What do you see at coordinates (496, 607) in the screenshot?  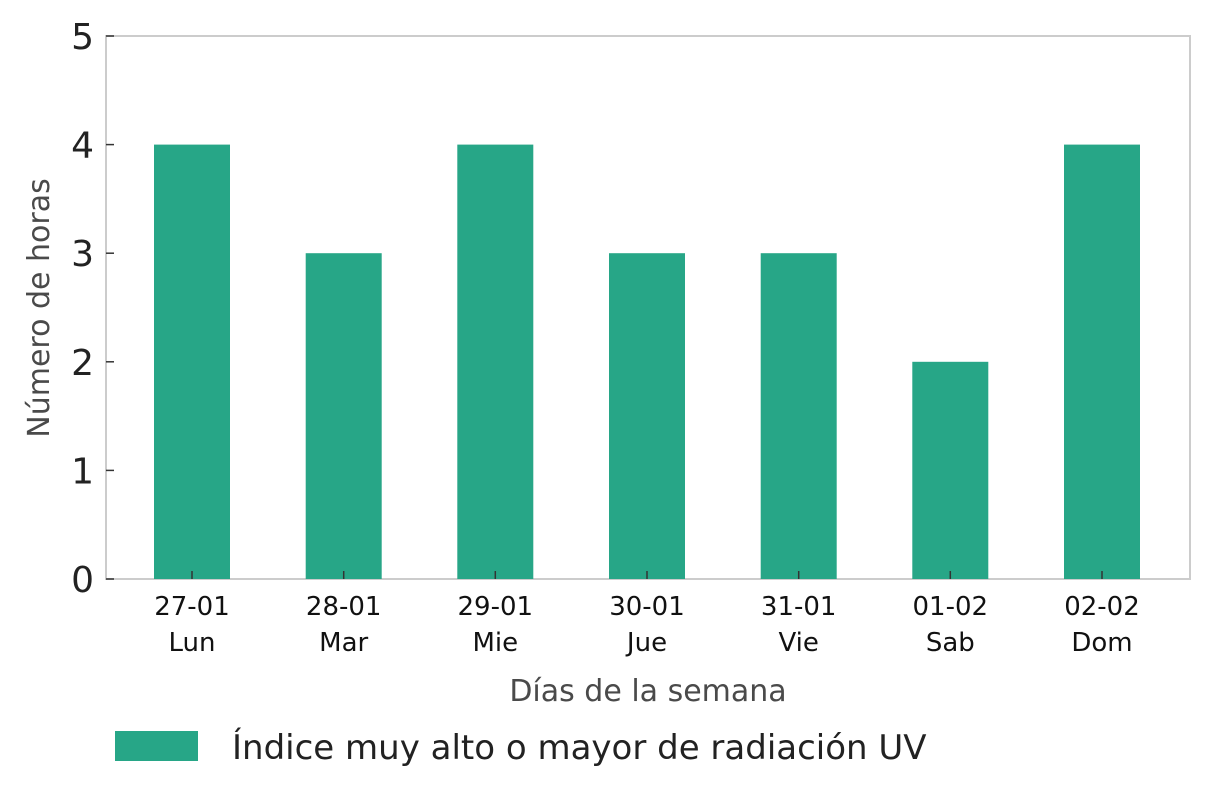 I see `x-tick-label: 29-01` at bounding box center [496, 607].